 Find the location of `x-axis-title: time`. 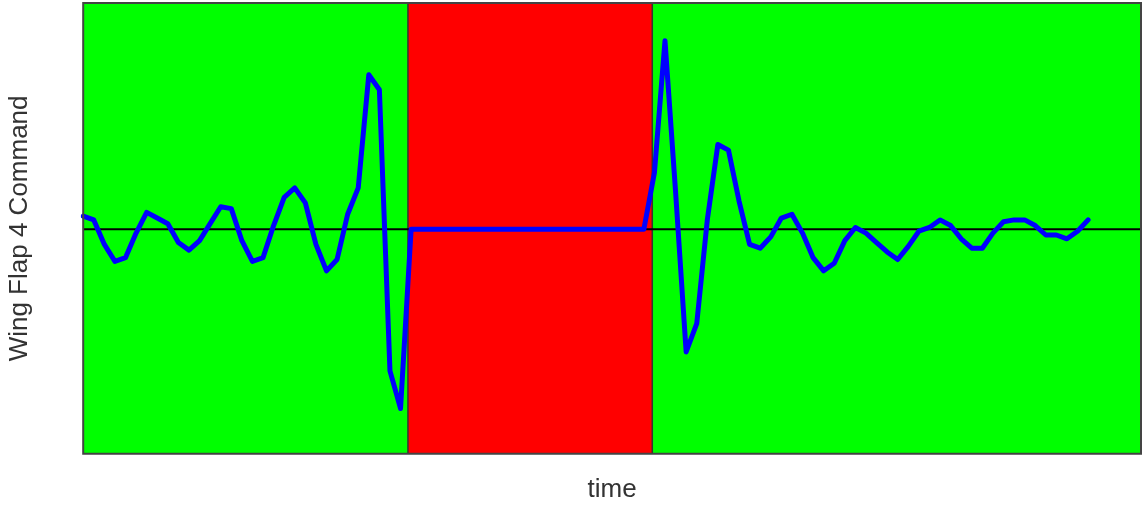

x-axis-title: time is located at coordinates (612, 487).